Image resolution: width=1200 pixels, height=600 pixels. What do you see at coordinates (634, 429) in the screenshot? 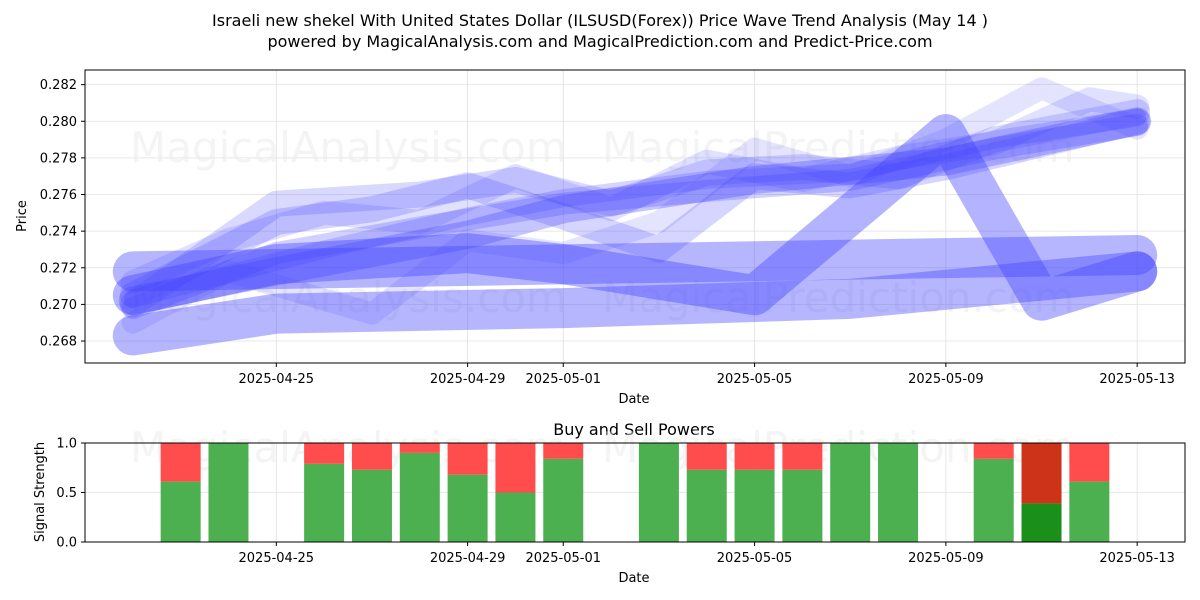
I see `signal-title: Buy and Sell Powers` at bounding box center [634, 429].